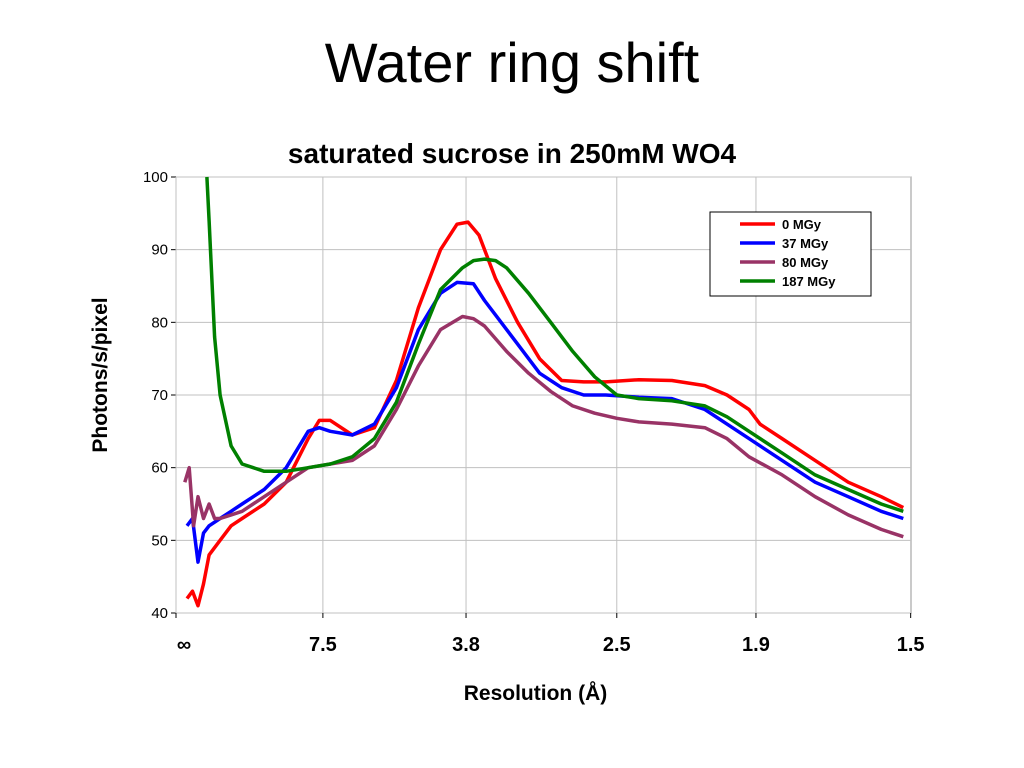  What do you see at coordinates (100, 374) in the screenshot?
I see `y-axis-label: Photons/s/pixel` at bounding box center [100, 374].